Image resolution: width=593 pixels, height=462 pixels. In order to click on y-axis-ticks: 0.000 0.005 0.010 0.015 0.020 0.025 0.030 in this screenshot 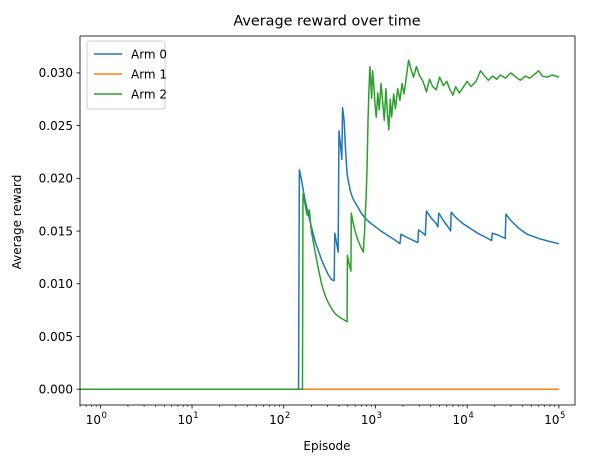, I will do `click(59, 231)`.